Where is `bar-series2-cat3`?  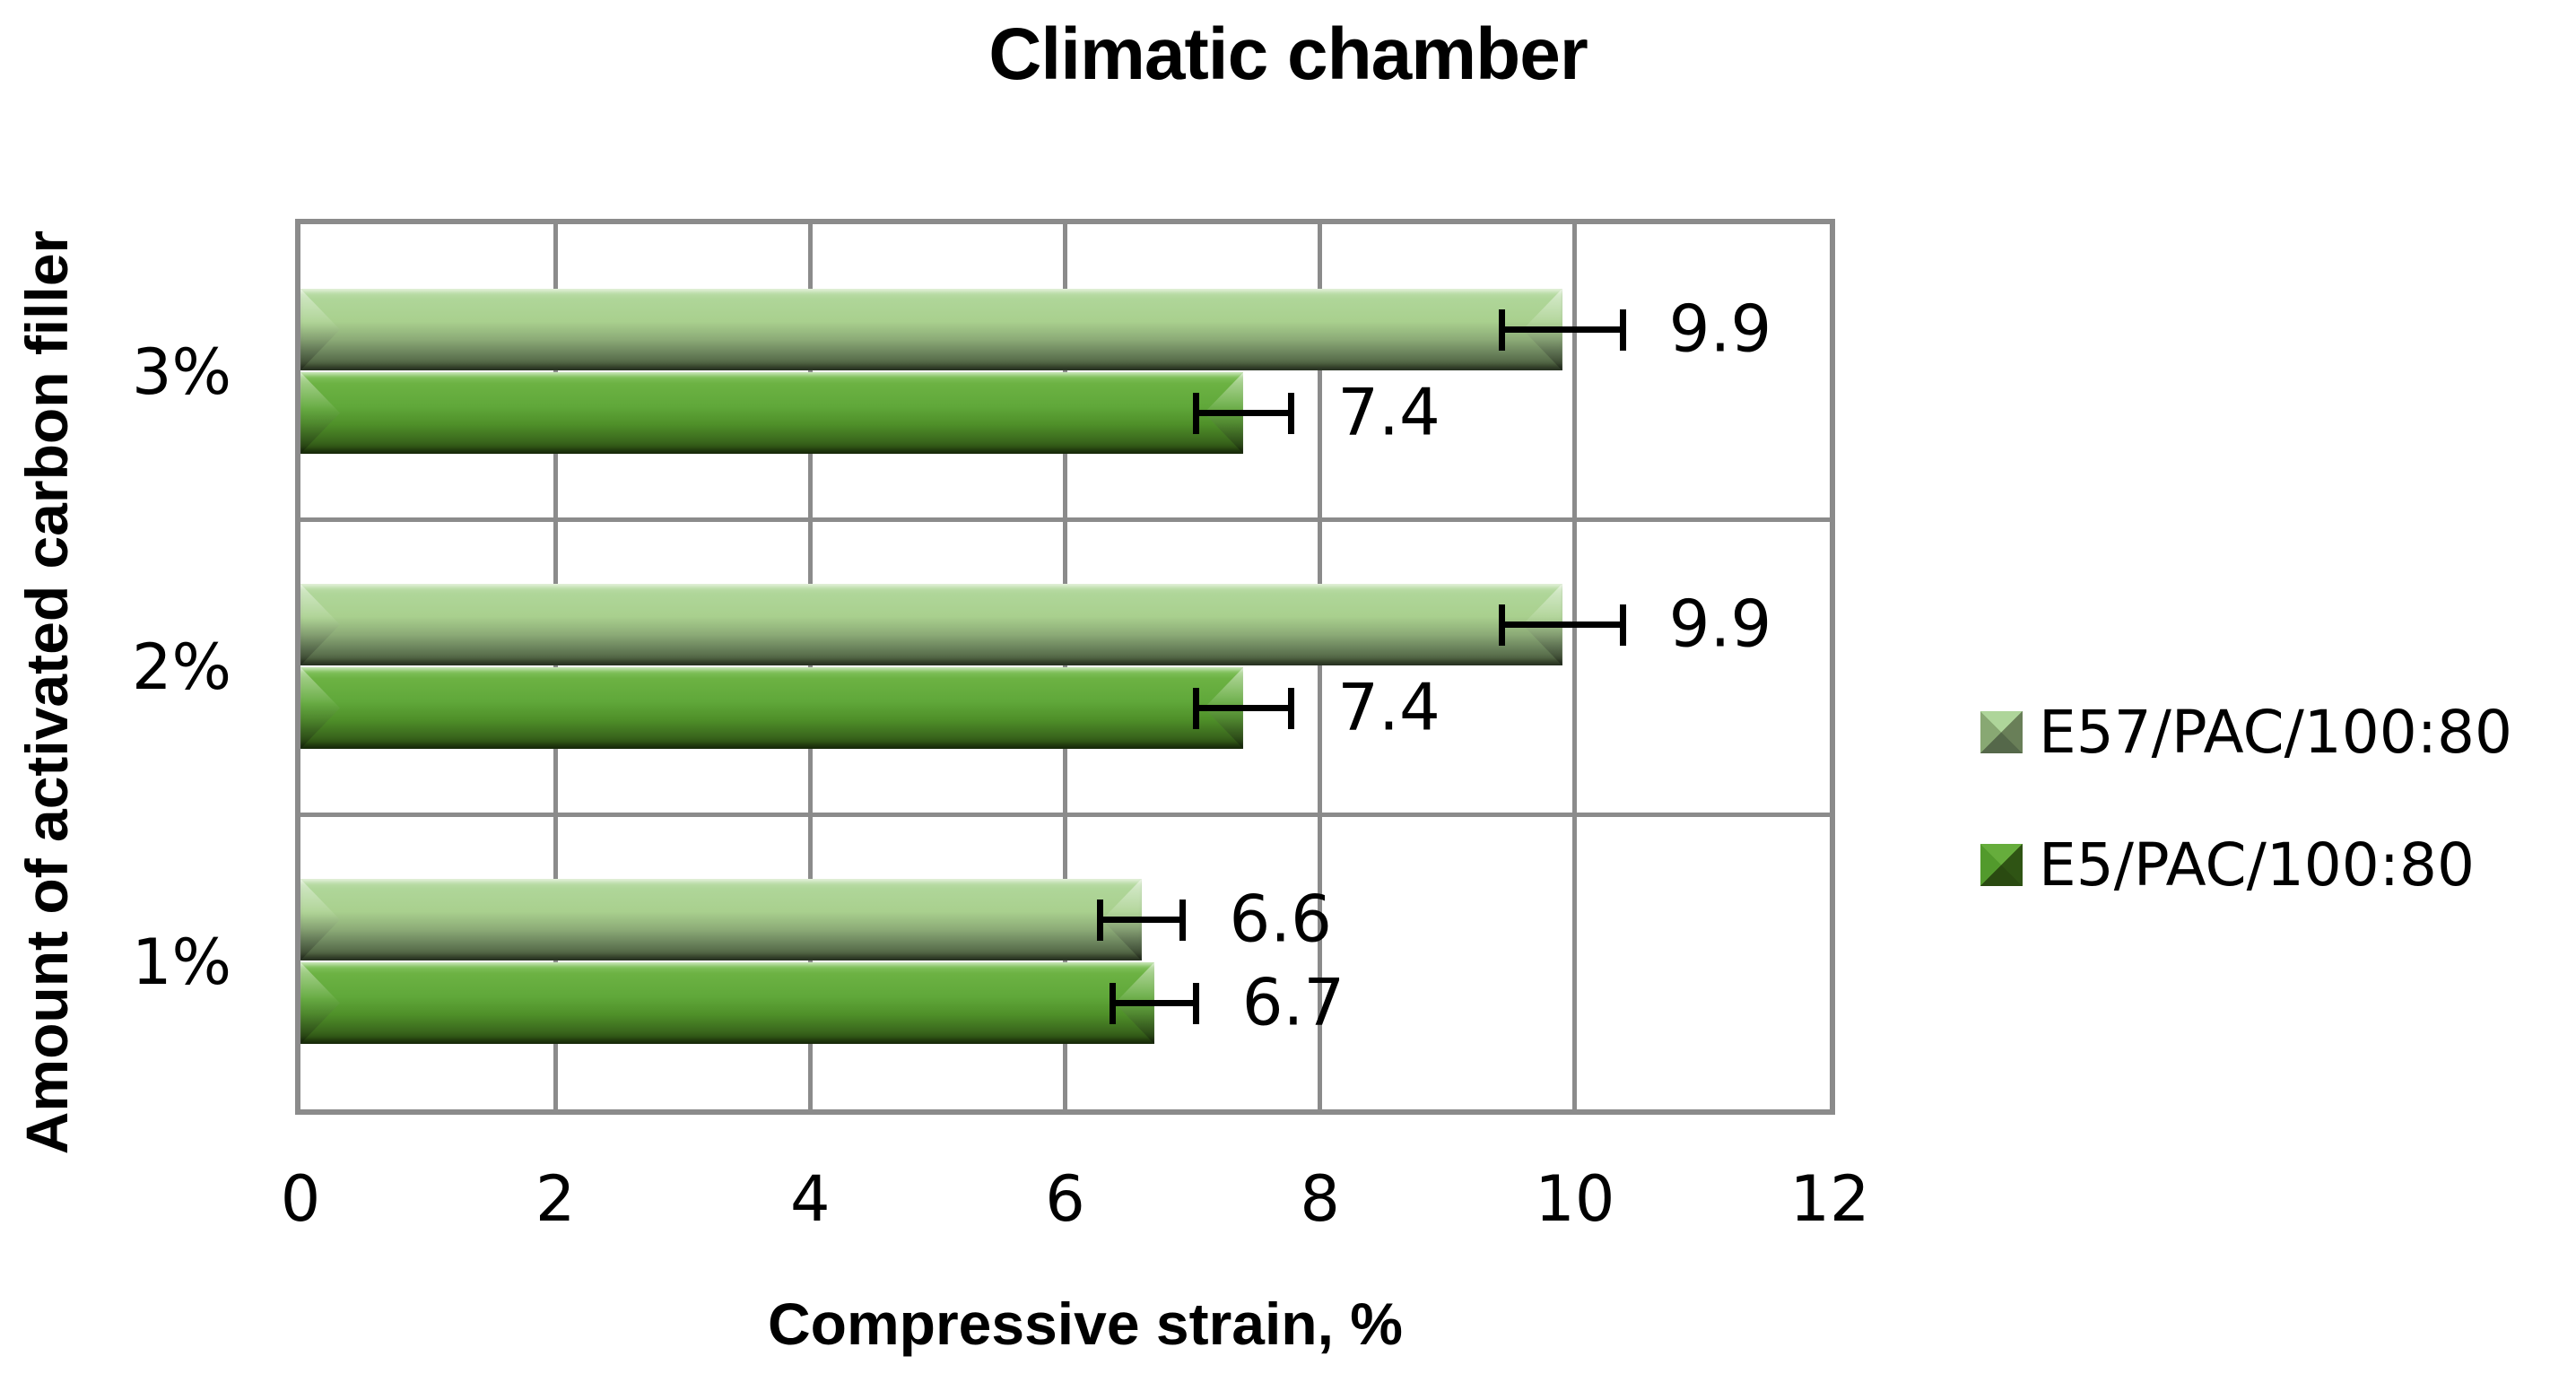
bar-series2-cat3 is located at coordinates (727, 1003).